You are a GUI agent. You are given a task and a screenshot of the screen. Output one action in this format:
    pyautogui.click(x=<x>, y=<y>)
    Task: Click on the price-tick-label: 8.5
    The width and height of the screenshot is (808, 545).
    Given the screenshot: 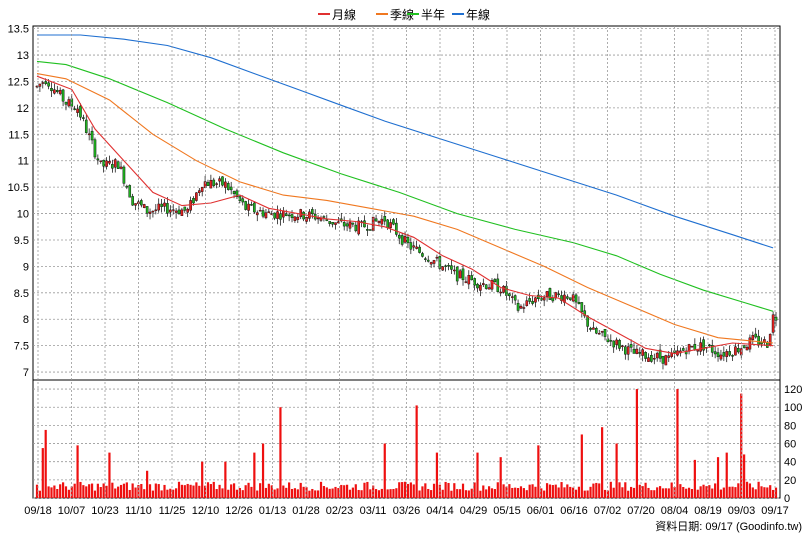 What is the action you would take?
    pyautogui.click(x=21, y=294)
    